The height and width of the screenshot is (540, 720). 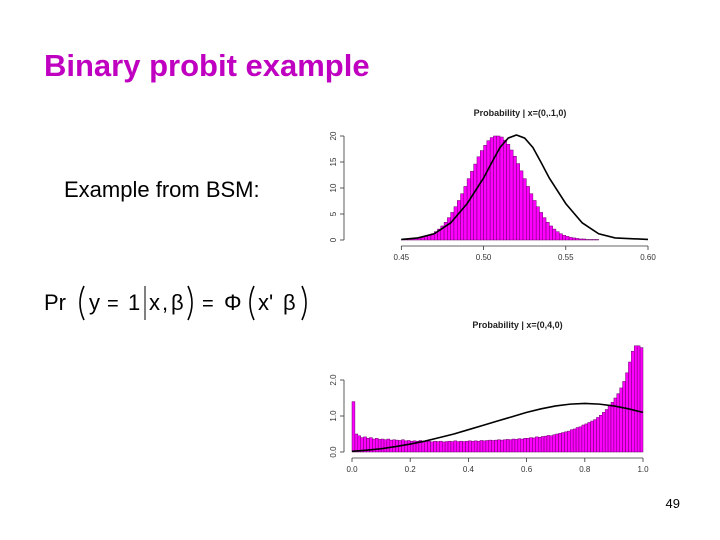 What do you see at coordinates (484, 257) in the screenshot?
I see `top-chart-x-tick-label: 0.50` at bounding box center [484, 257].